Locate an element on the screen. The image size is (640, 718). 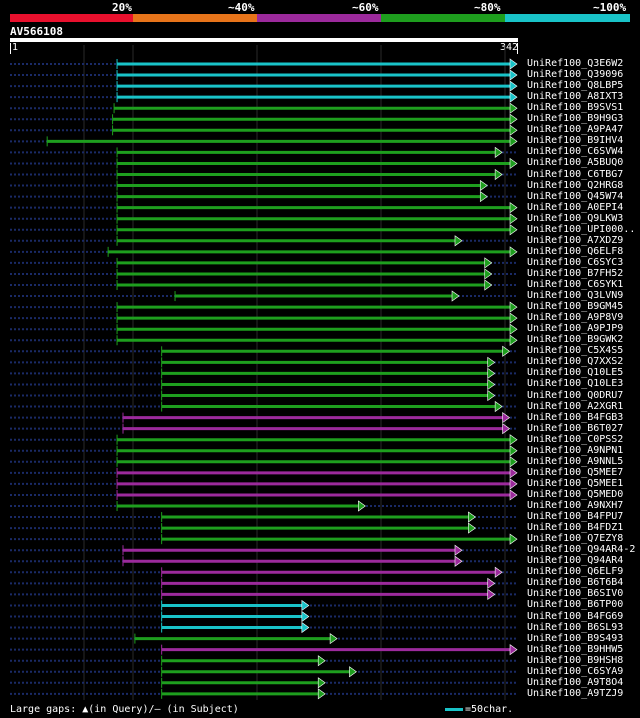
hit-label-link: UniRef100_C6SYK1 is located at coordinates (575, 284).